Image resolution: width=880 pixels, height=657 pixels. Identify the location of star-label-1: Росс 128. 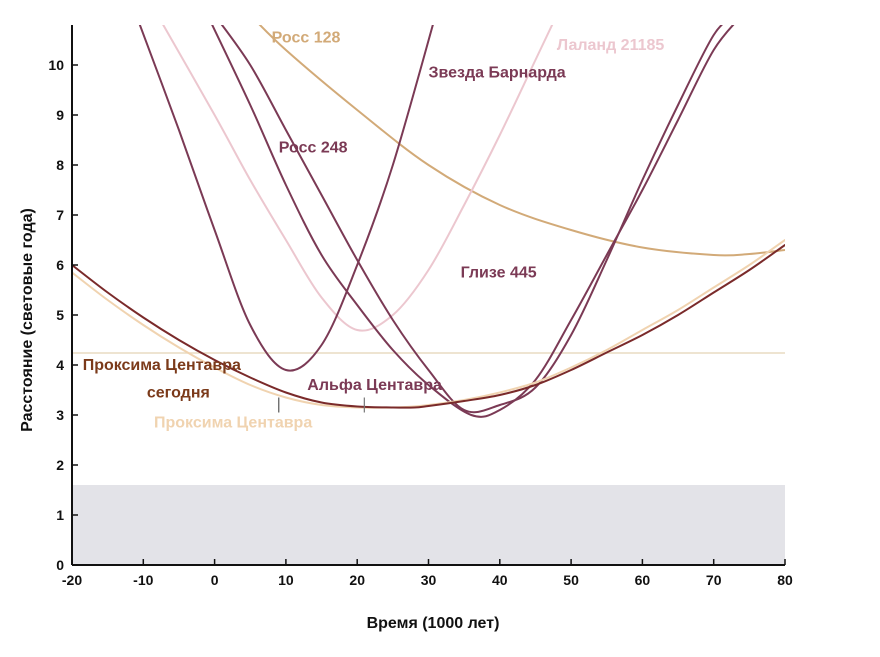
(306, 38).